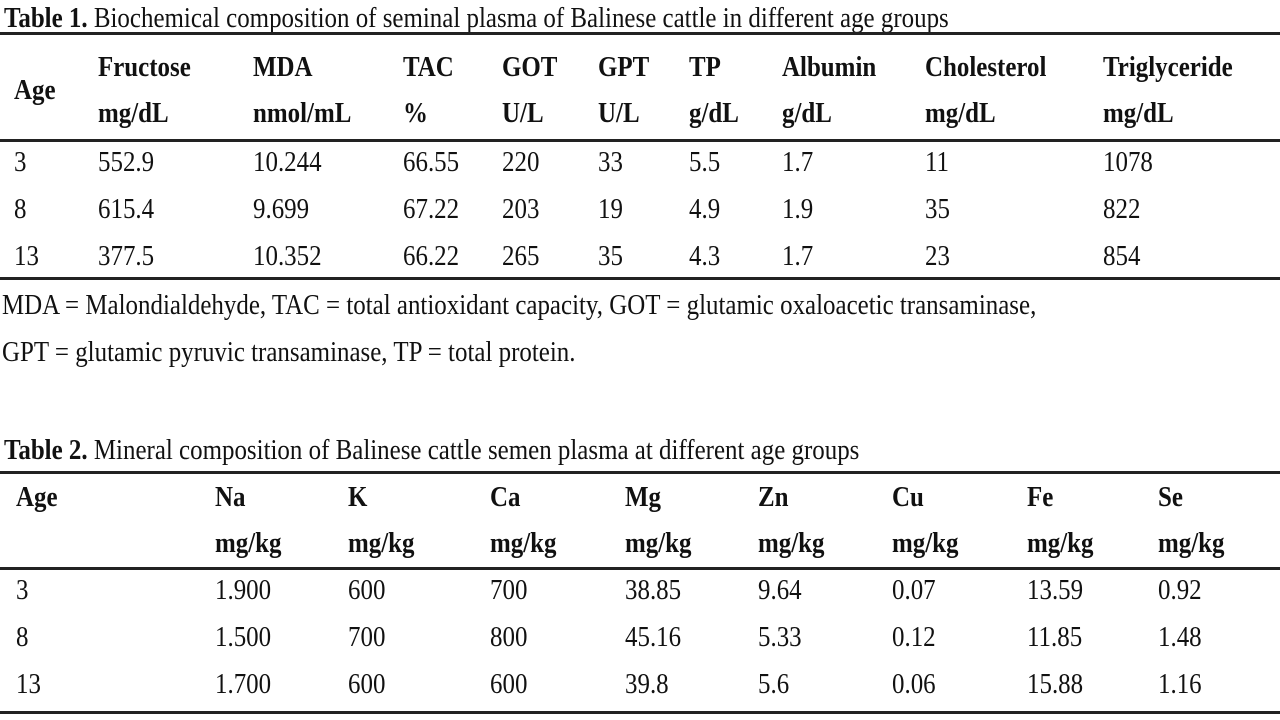 Image resolution: width=1280 pixels, height=720 pixels. I want to click on column-header-triglyceride: Triglyceride, so click(1168, 67).